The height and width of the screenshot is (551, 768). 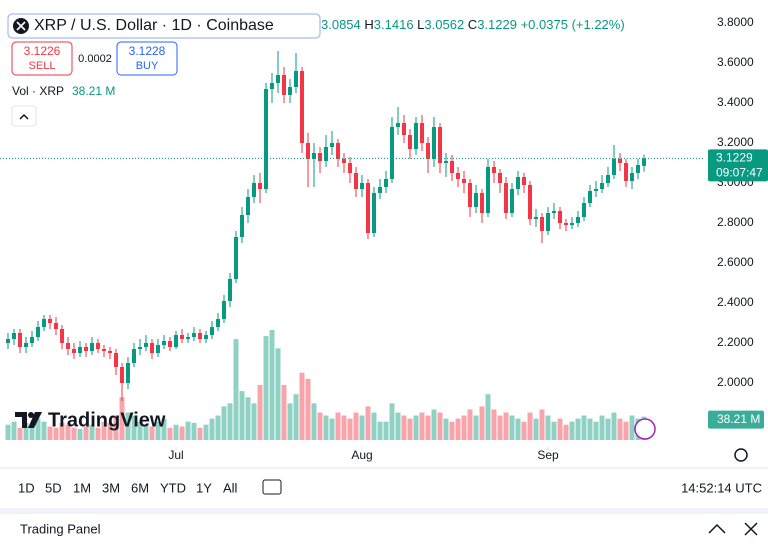 I want to click on timeframe-button: 1Y, so click(x=204, y=487).